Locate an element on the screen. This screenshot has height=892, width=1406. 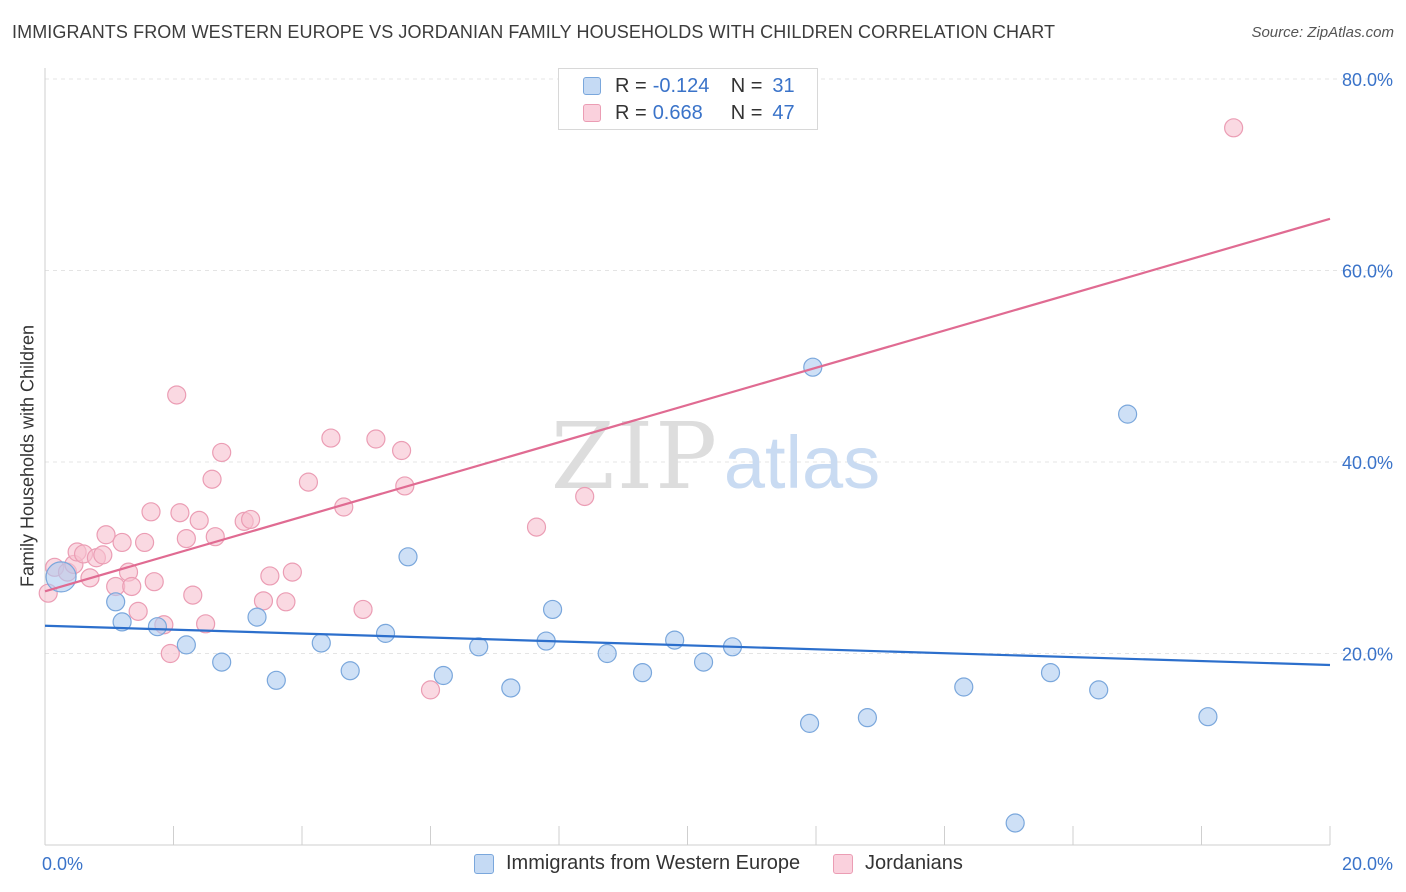
legend-n-value-pink: 47 is located at coordinates (783, 112).